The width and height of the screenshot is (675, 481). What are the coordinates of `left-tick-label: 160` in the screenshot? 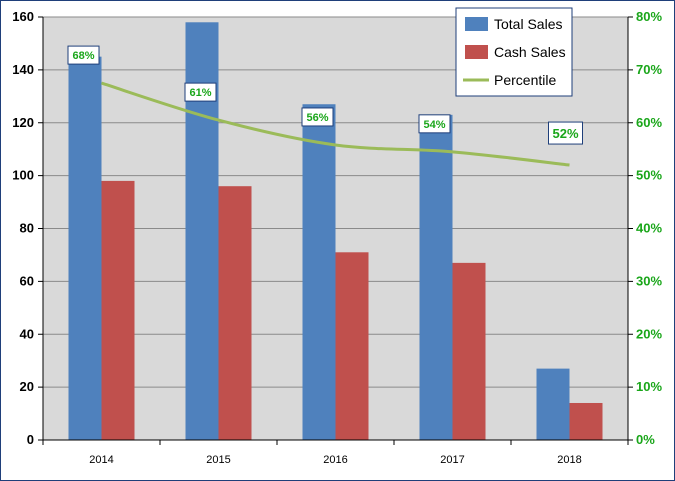 It's located at (23, 16).